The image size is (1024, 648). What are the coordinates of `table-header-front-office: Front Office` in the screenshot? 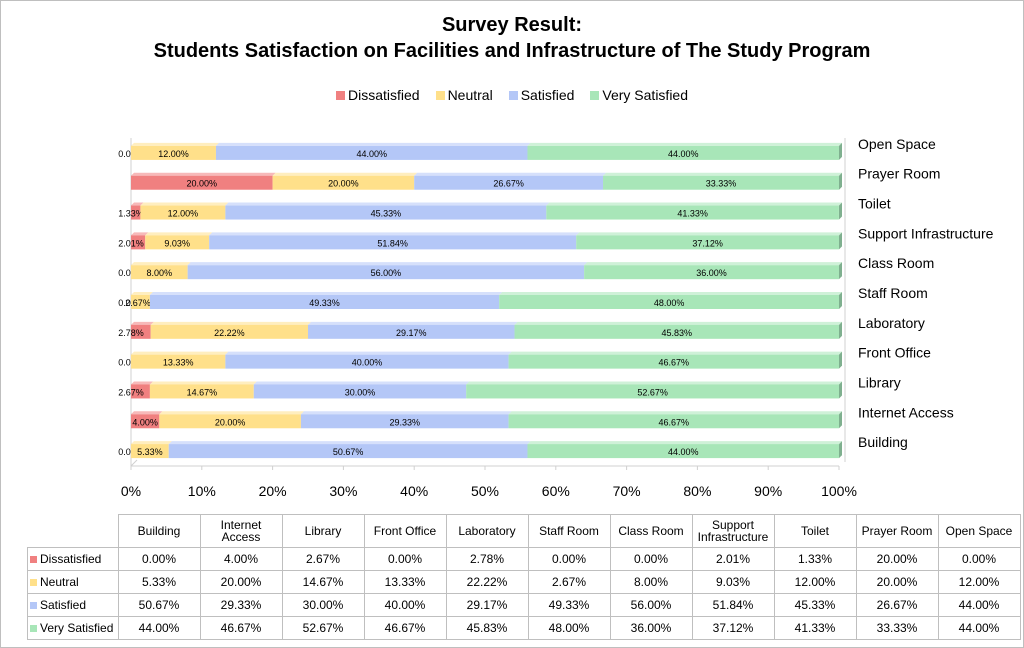 It's located at (405, 531).